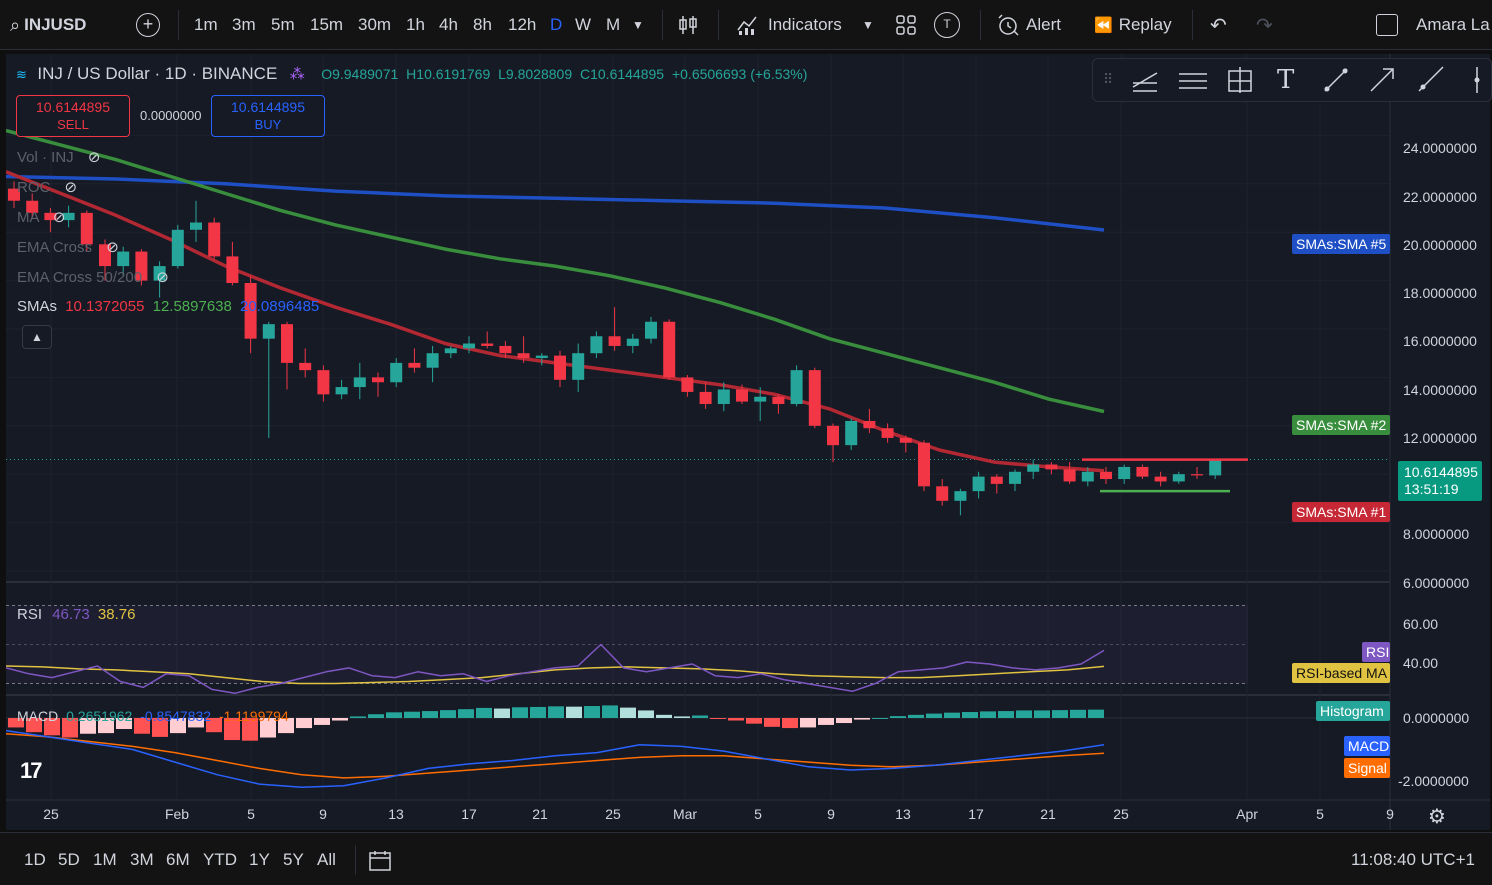 This screenshot has height=885, width=1492. Describe the element at coordinates (789, 25) in the screenshot. I see `indicators-button: Indicators` at that location.